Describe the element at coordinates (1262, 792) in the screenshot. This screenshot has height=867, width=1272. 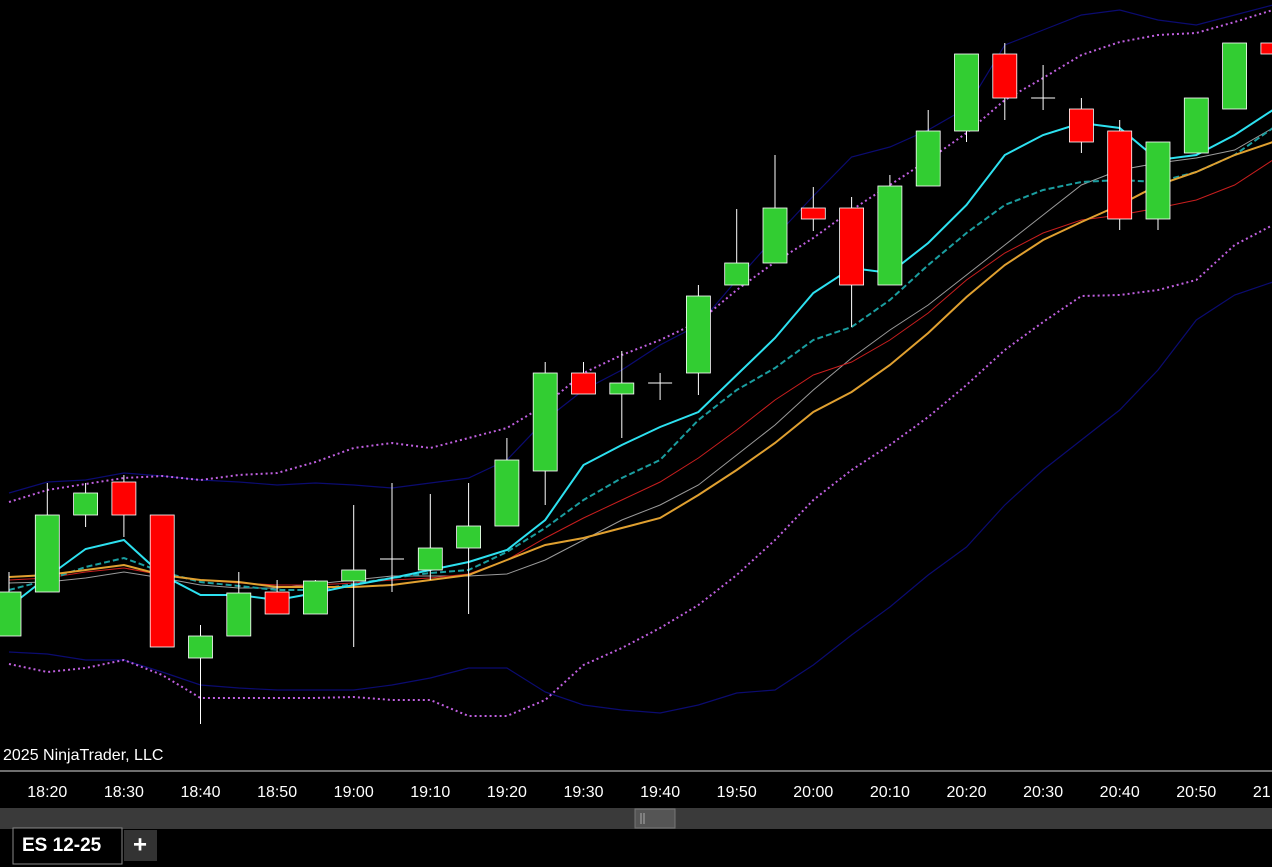
I see `x-tick-label: 21:00` at that location.